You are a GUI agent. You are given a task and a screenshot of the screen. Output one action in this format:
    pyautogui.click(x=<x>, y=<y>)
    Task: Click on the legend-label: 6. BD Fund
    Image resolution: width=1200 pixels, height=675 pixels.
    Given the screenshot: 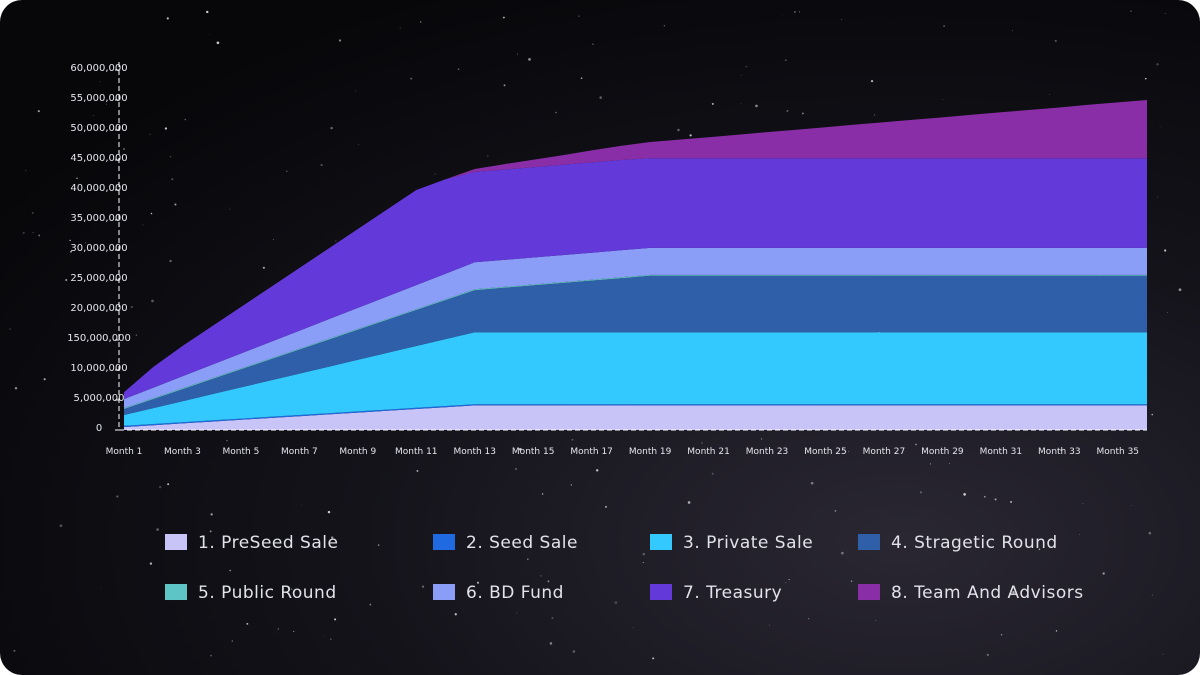 What is the action you would take?
    pyautogui.click(x=515, y=593)
    